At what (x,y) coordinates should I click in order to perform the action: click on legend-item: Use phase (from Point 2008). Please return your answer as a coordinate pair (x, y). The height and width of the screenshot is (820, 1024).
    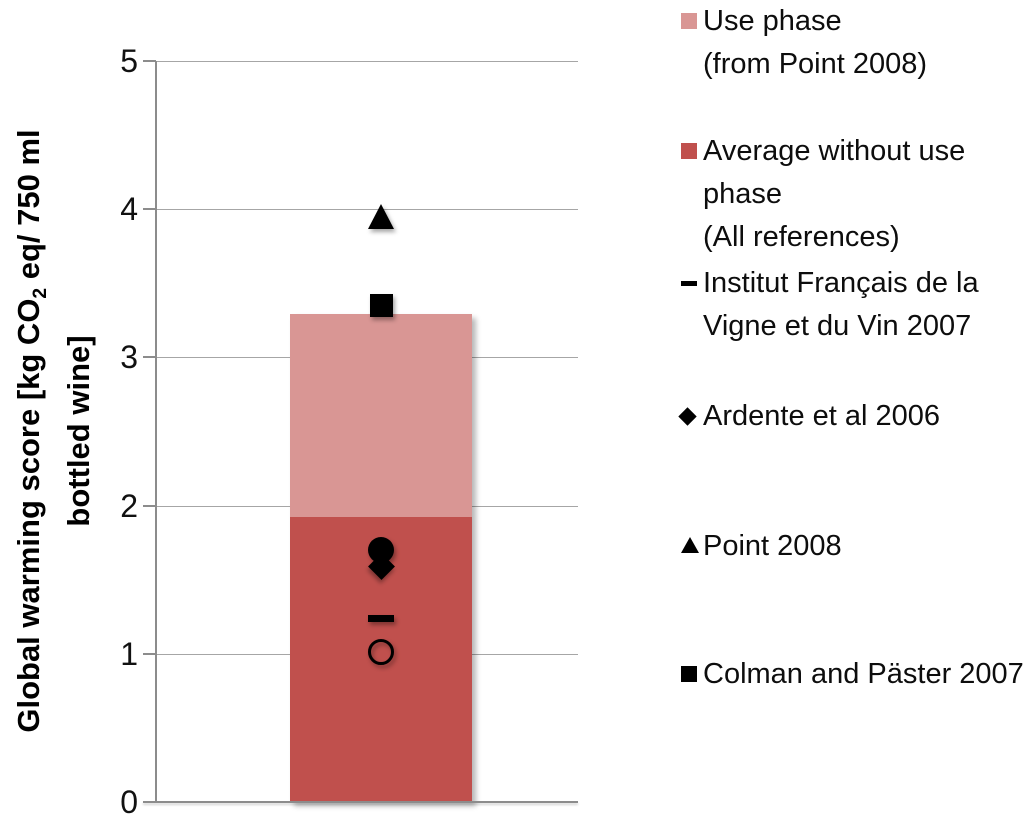
    Looking at the image, I should click on (804, 43).